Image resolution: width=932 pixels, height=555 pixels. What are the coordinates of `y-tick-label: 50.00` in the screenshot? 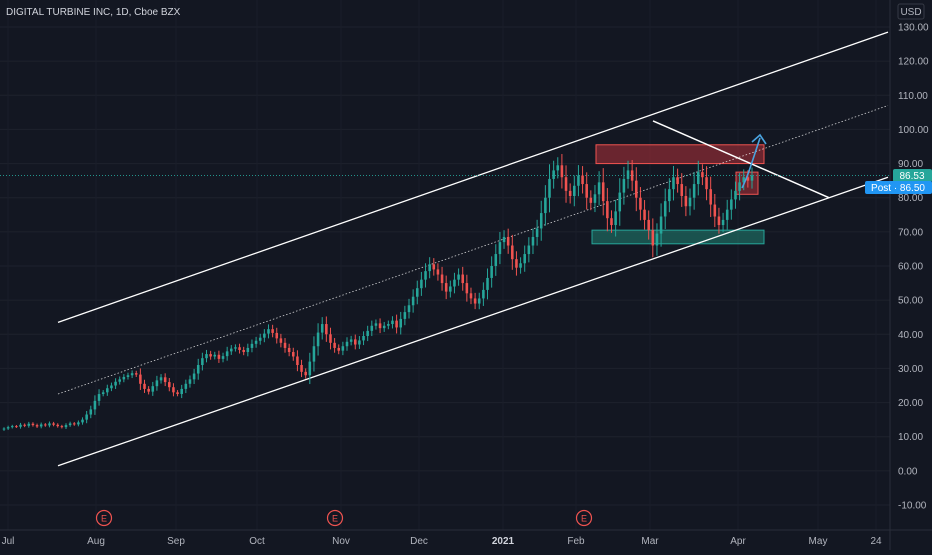 It's located at (910, 301).